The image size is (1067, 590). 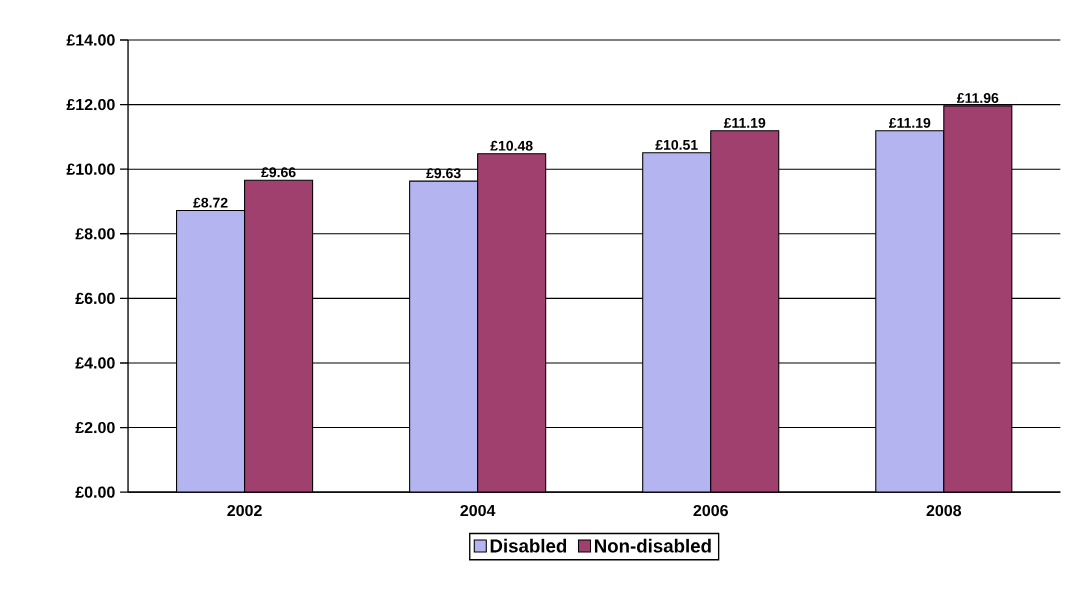 What do you see at coordinates (511, 145) in the screenshot?
I see `data-label: £10.48` at bounding box center [511, 145].